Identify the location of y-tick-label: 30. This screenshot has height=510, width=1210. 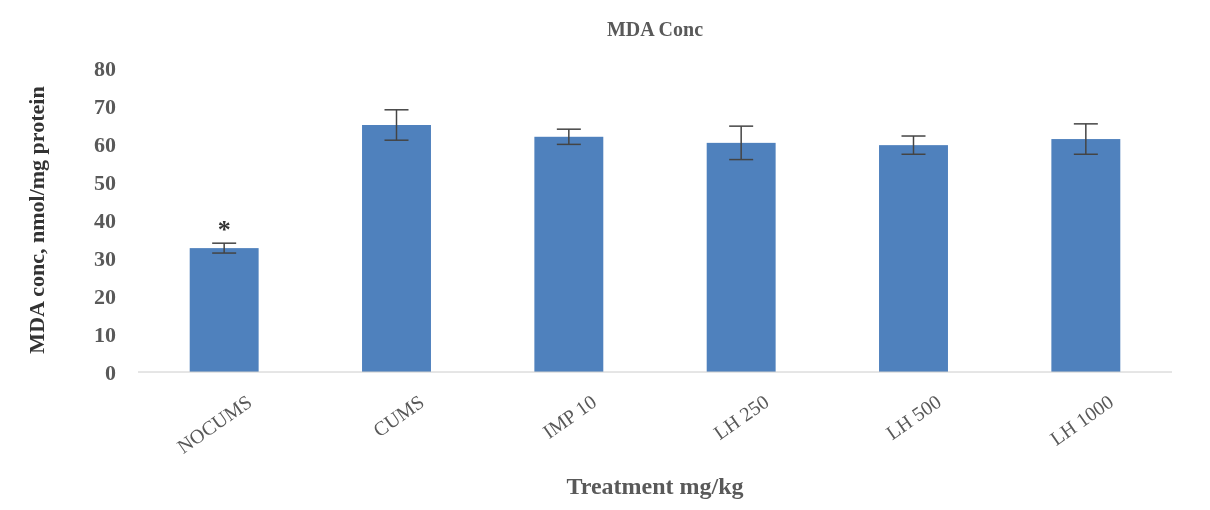
(105, 258).